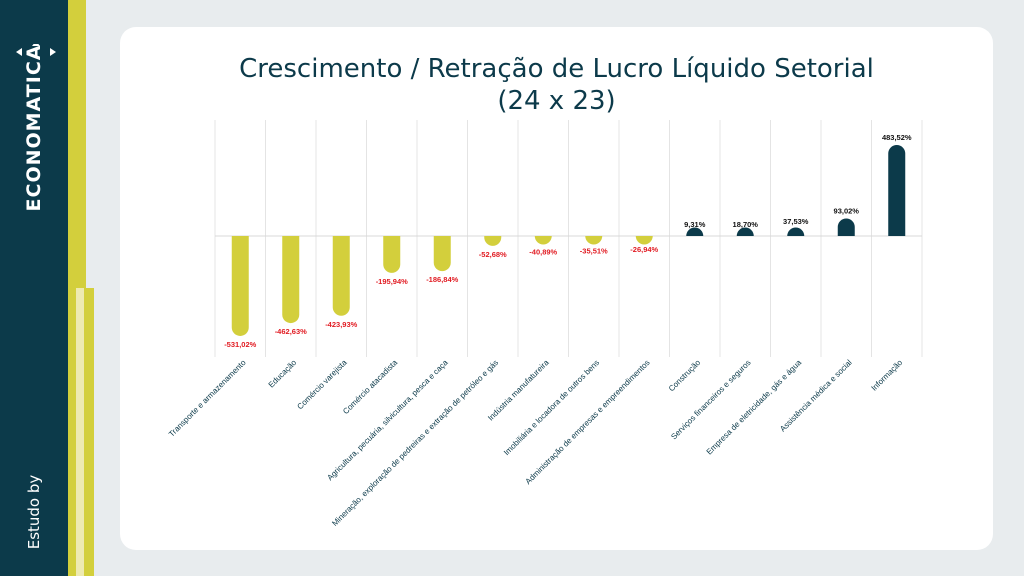 The image size is (1024, 576). Describe the element at coordinates (341, 324) in the screenshot. I see `data-label: -423,93%` at that location.